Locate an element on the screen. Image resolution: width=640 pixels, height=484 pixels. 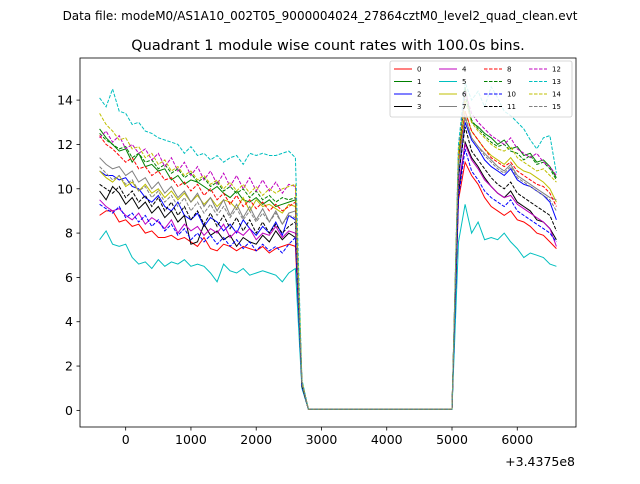
x-tick-label-5000: 5000 is located at coordinates (452, 439).